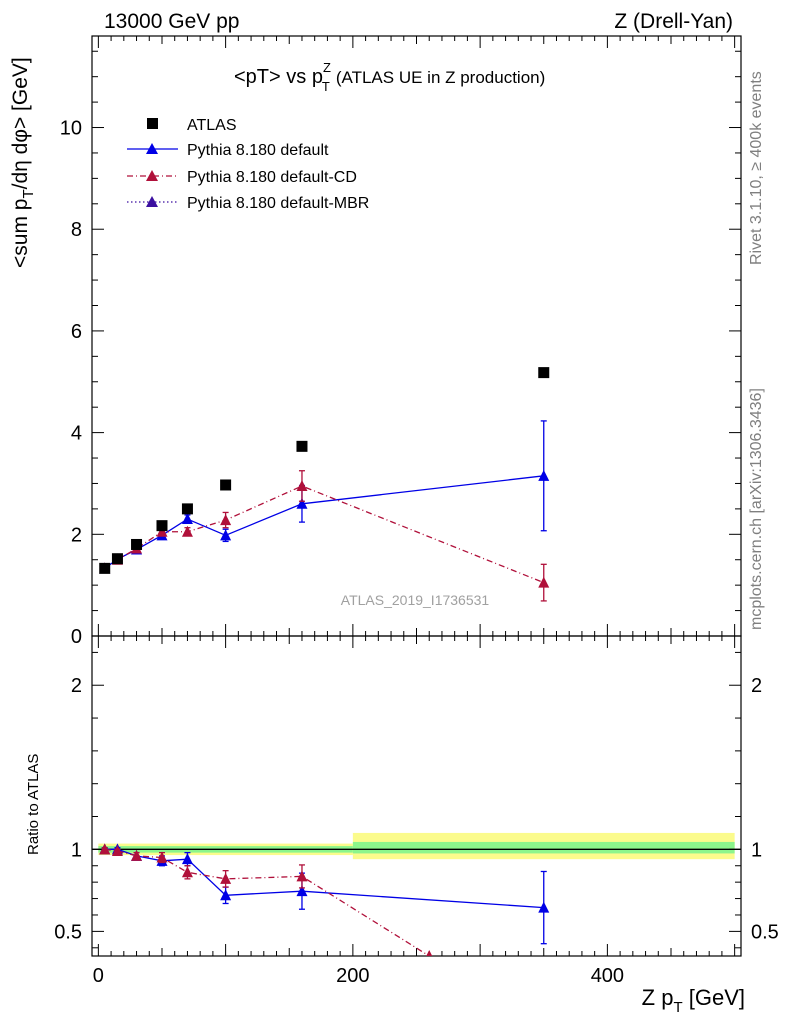 Image resolution: width=786 pixels, height=1024 pixels. I want to click on ratio-y-tick-label: 2, so click(76, 686).